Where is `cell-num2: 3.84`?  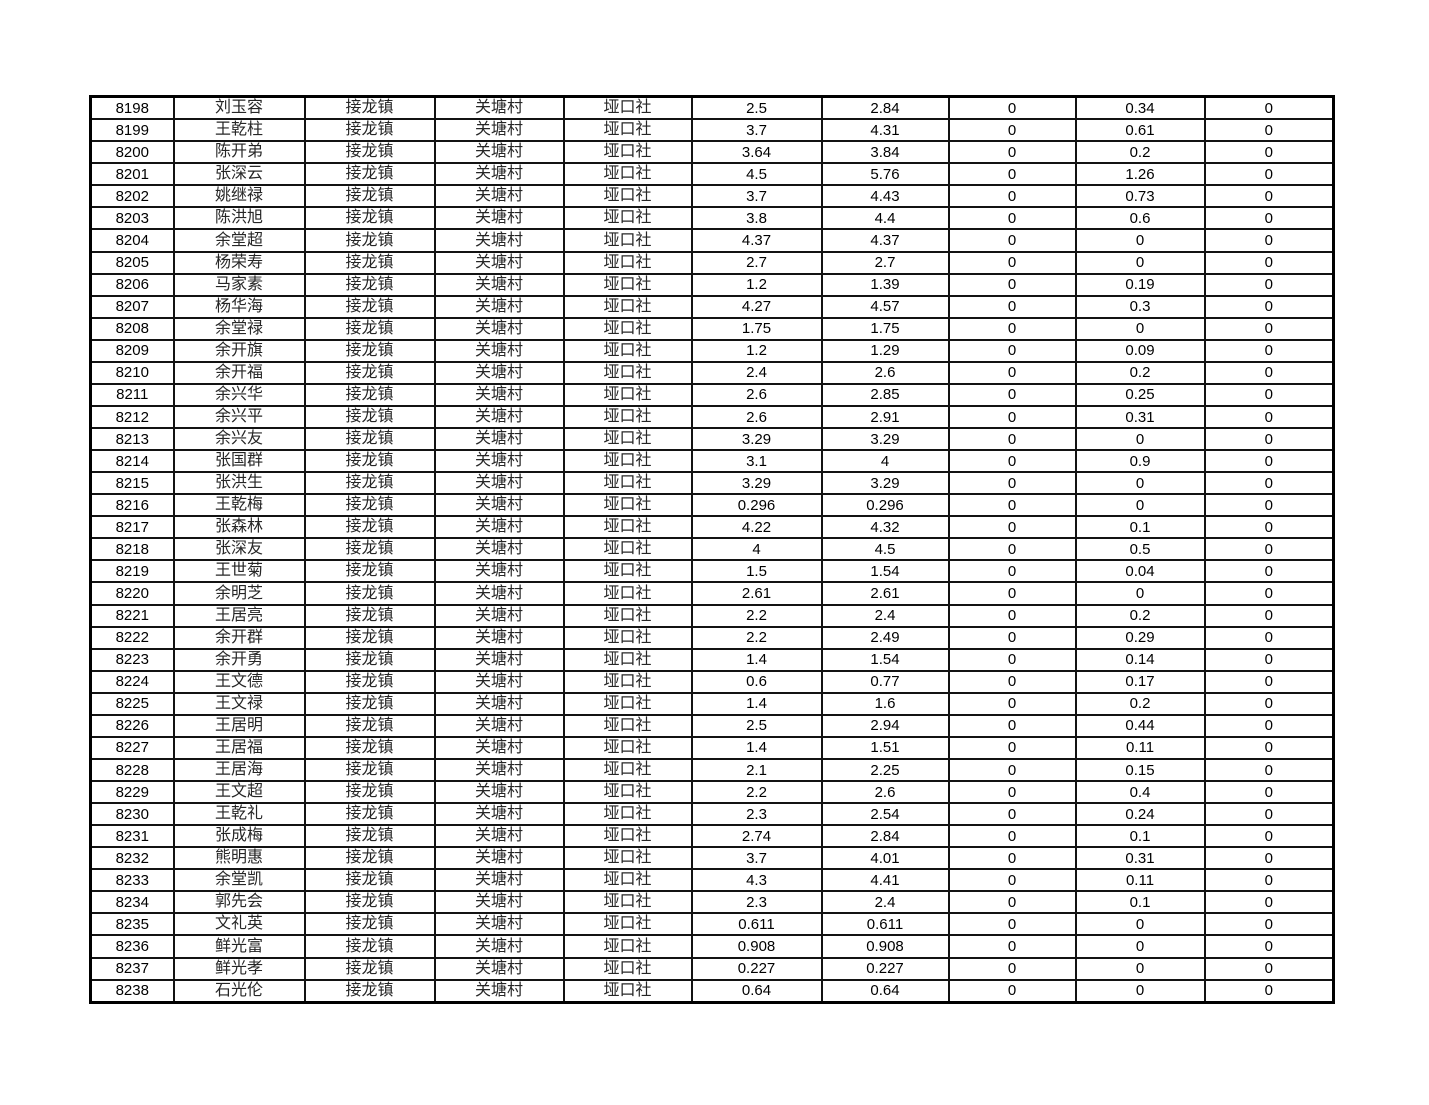 cell-num2: 3.84 is located at coordinates (885, 152).